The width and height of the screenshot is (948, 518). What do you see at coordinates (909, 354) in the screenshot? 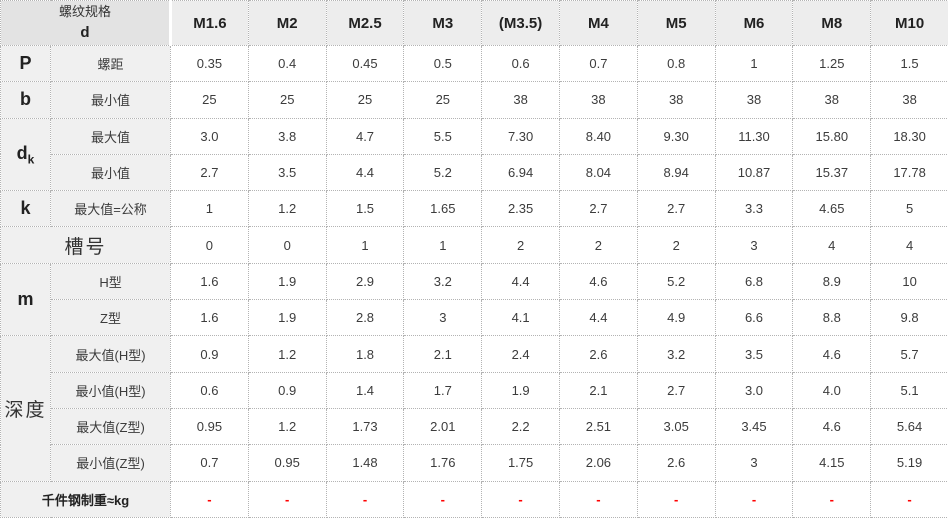
I see `value-cell: 5.7` at bounding box center [909, 354].